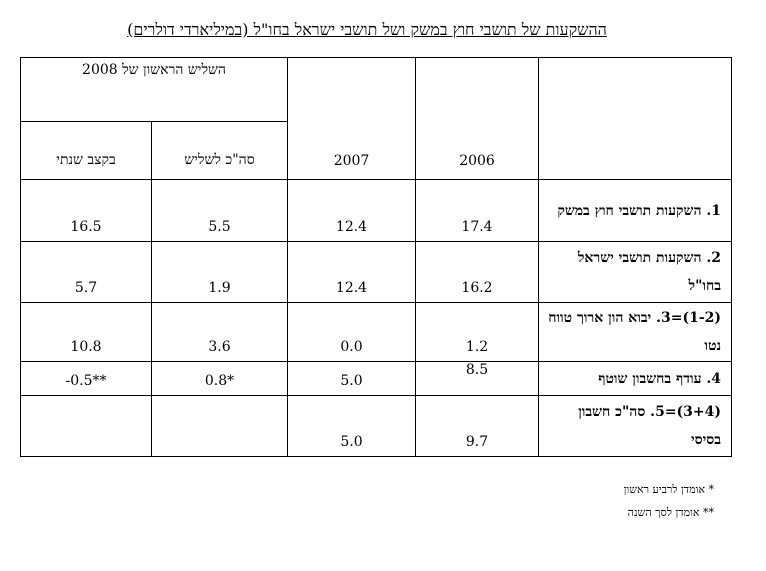  Describe the element at coordinates (635, 426) in the screenshot. I see `row-label: (3+4)=5. סה"כ חשבון בסיסי` at that location.